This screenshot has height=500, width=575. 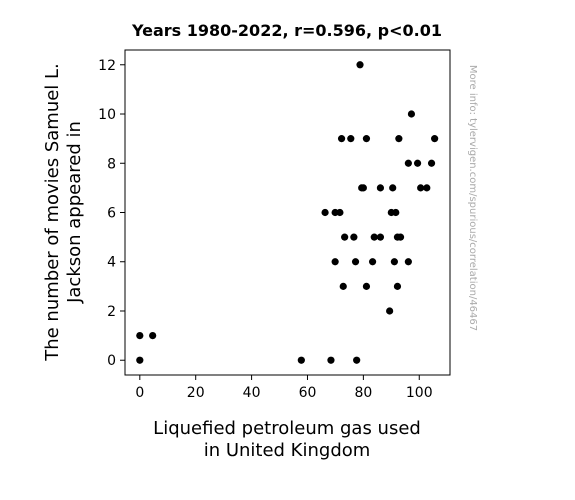 I want to click on y-tick-label: 12, so click(x=107, y=66).